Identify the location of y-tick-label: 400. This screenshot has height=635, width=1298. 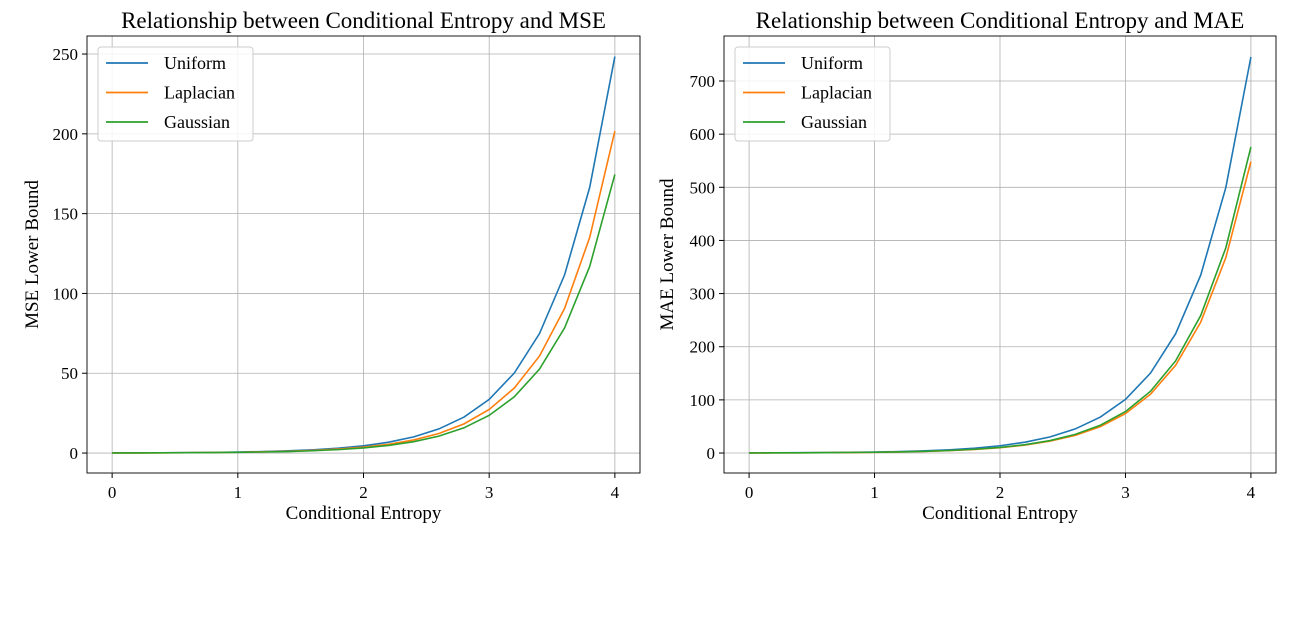
(703, 240).